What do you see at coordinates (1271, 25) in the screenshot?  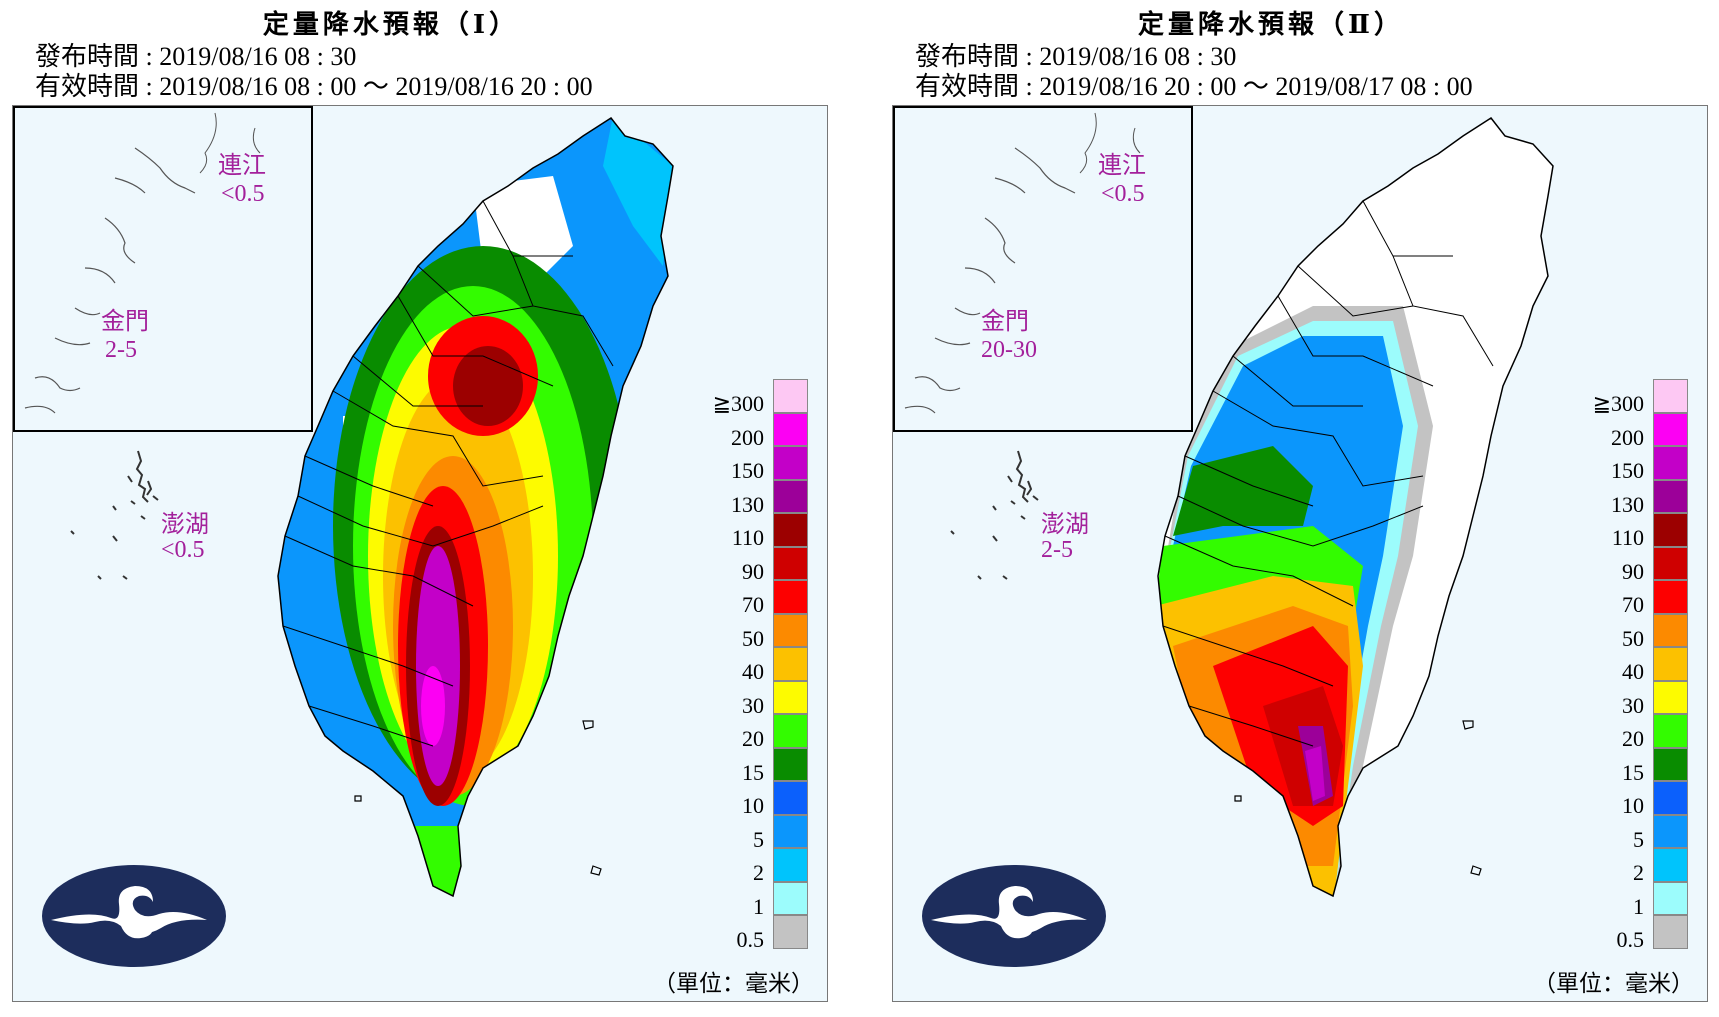 I see `panel-title: 定量降水預報（Ⅱ）` at bounding box center [1271, 25].